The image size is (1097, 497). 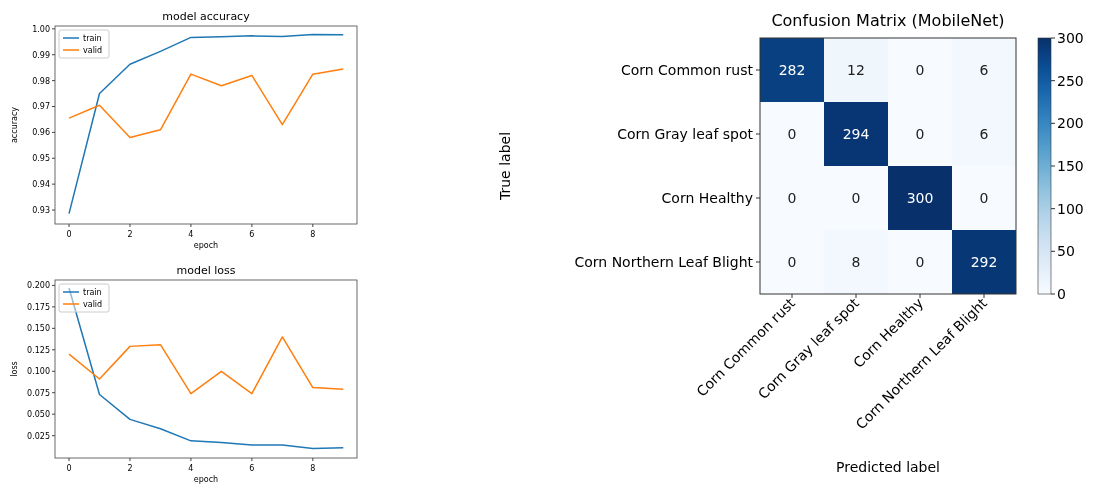 I want to click on y-tick-label: 0.025, so click(x=38, y=436).